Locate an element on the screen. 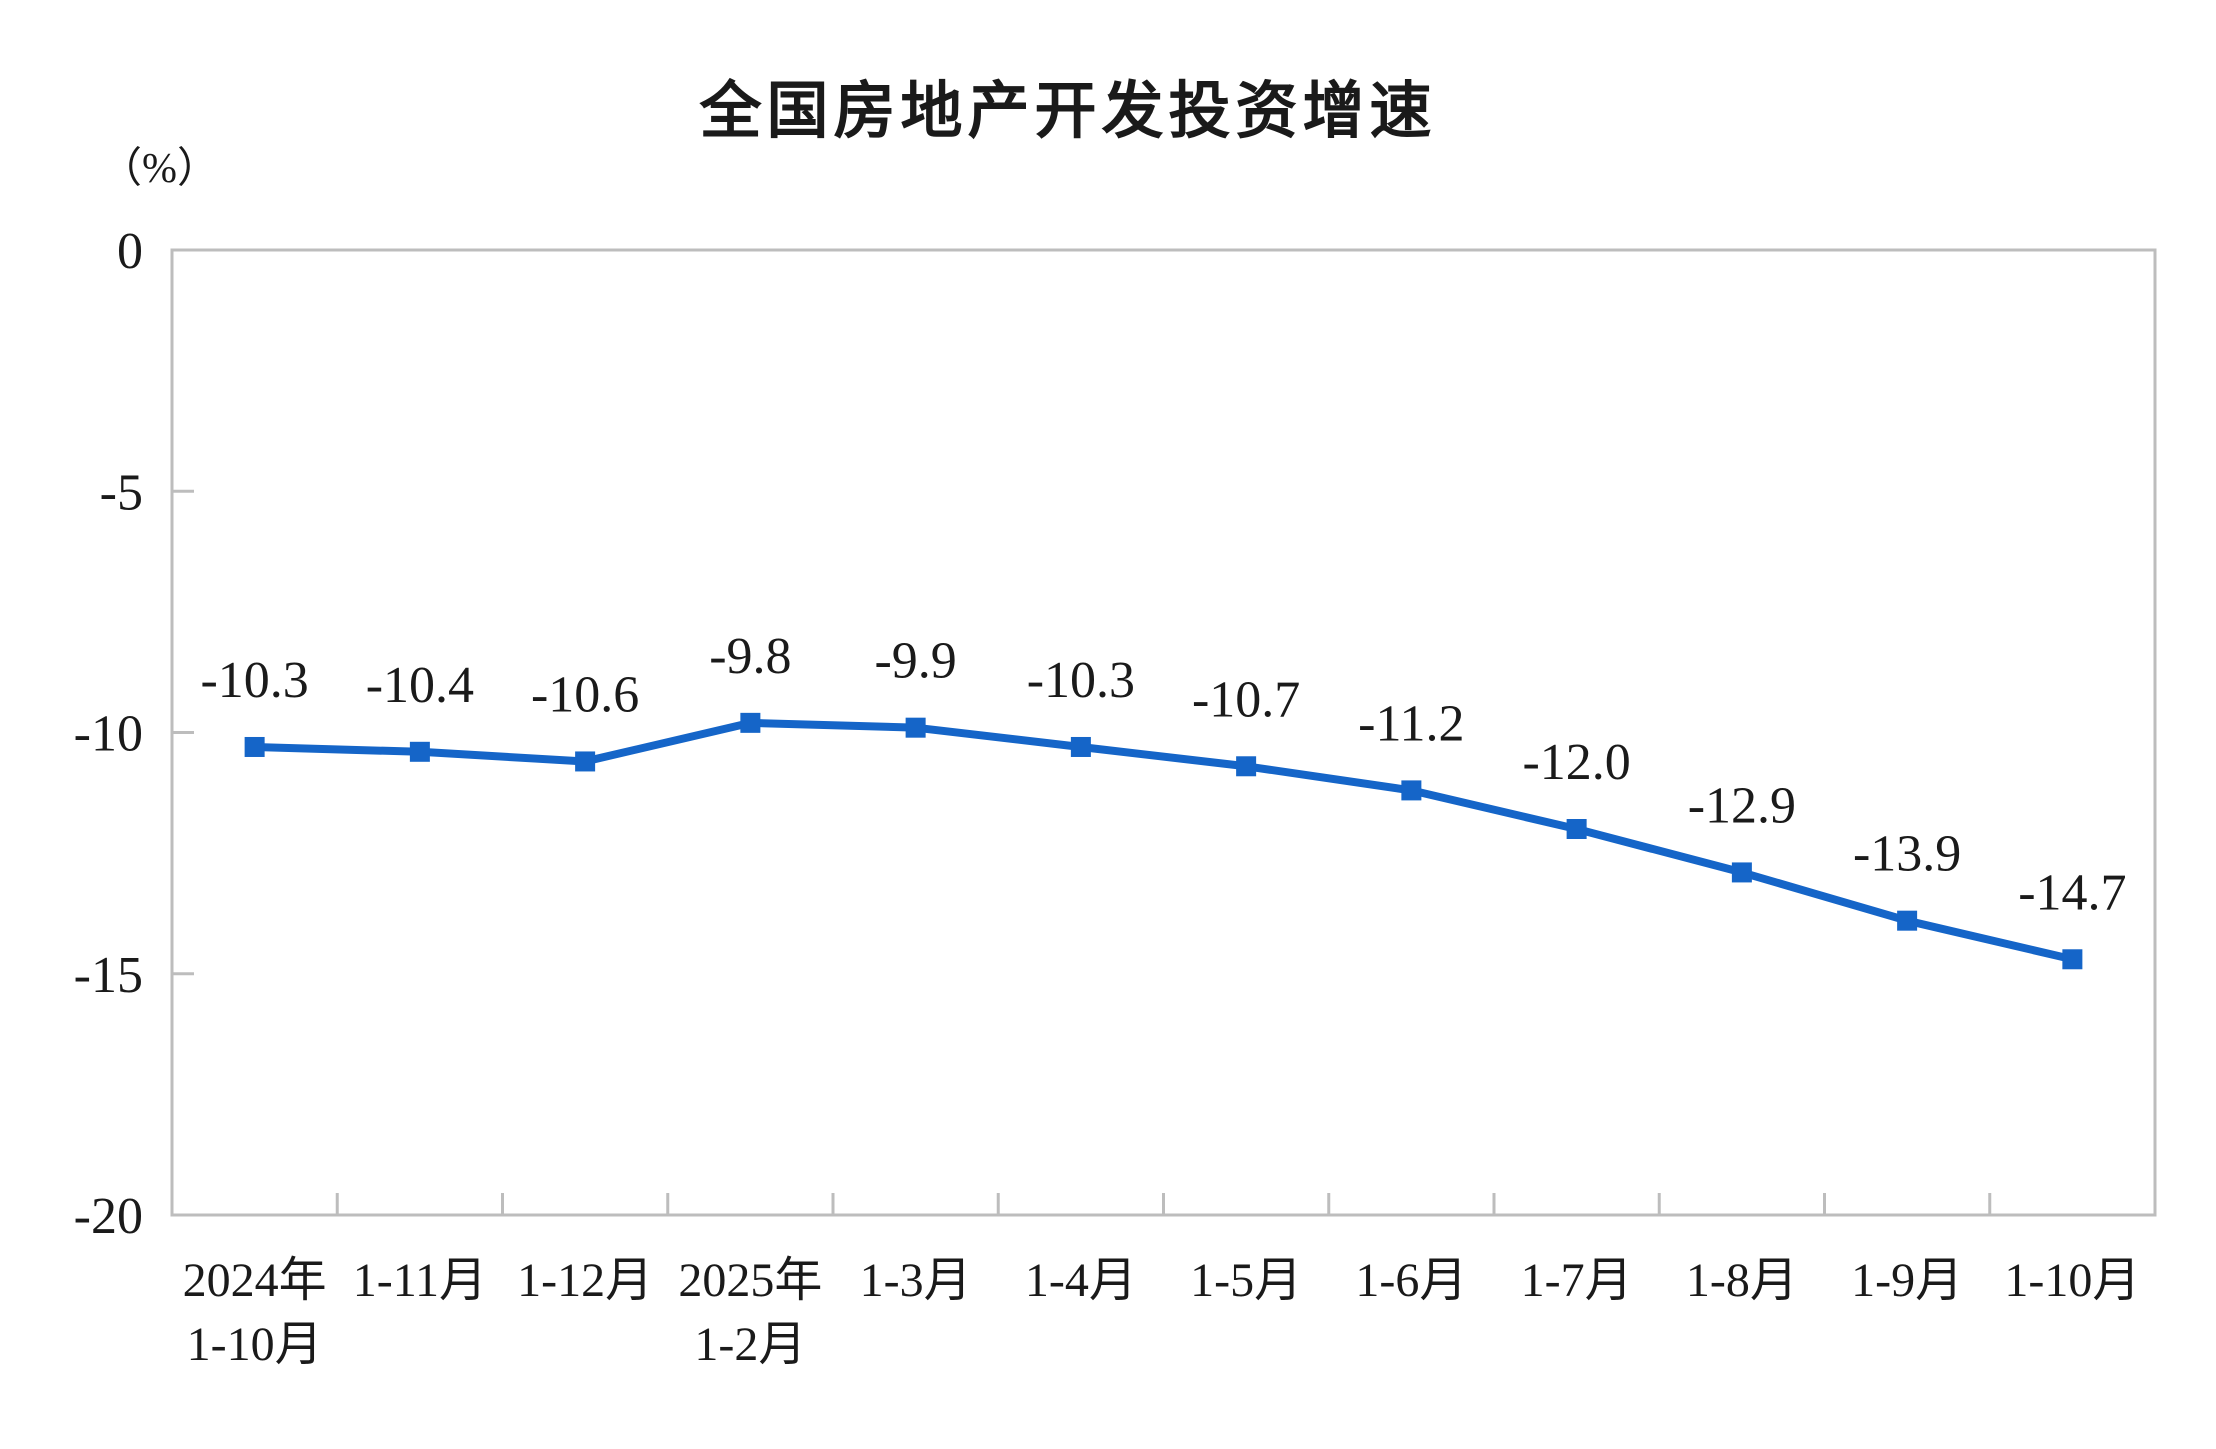  x-axis-category-label: 1-6月 is located at coordinates (1411, 1280).